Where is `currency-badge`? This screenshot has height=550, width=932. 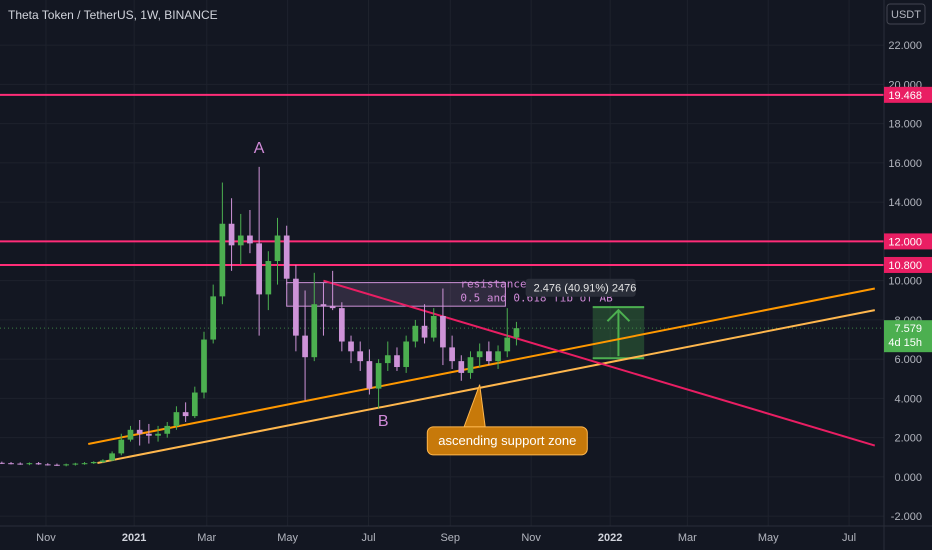
currency-badge is located at coordinates (906, 14).